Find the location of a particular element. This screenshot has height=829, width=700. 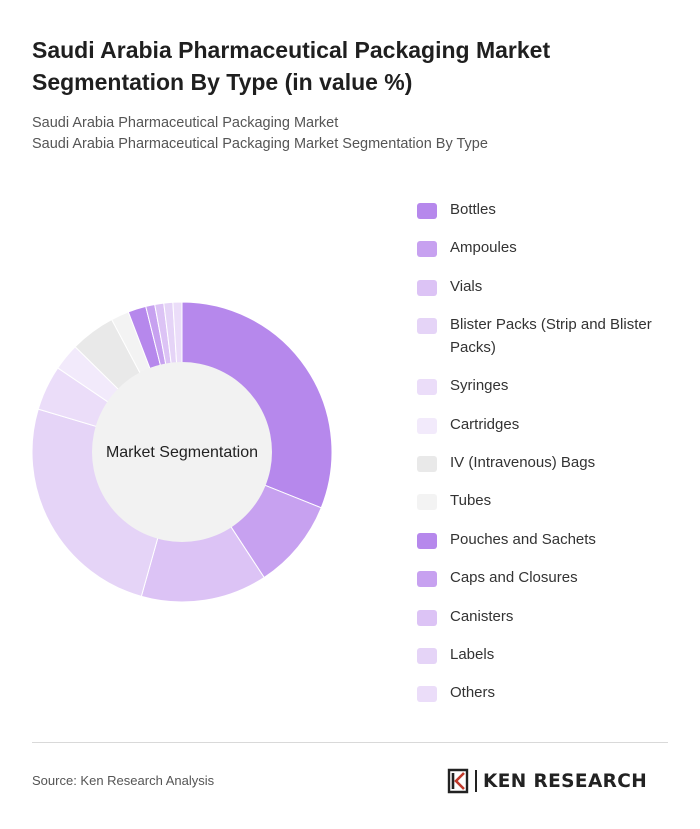

legend-item: Others is located at coordinates (542, 692).